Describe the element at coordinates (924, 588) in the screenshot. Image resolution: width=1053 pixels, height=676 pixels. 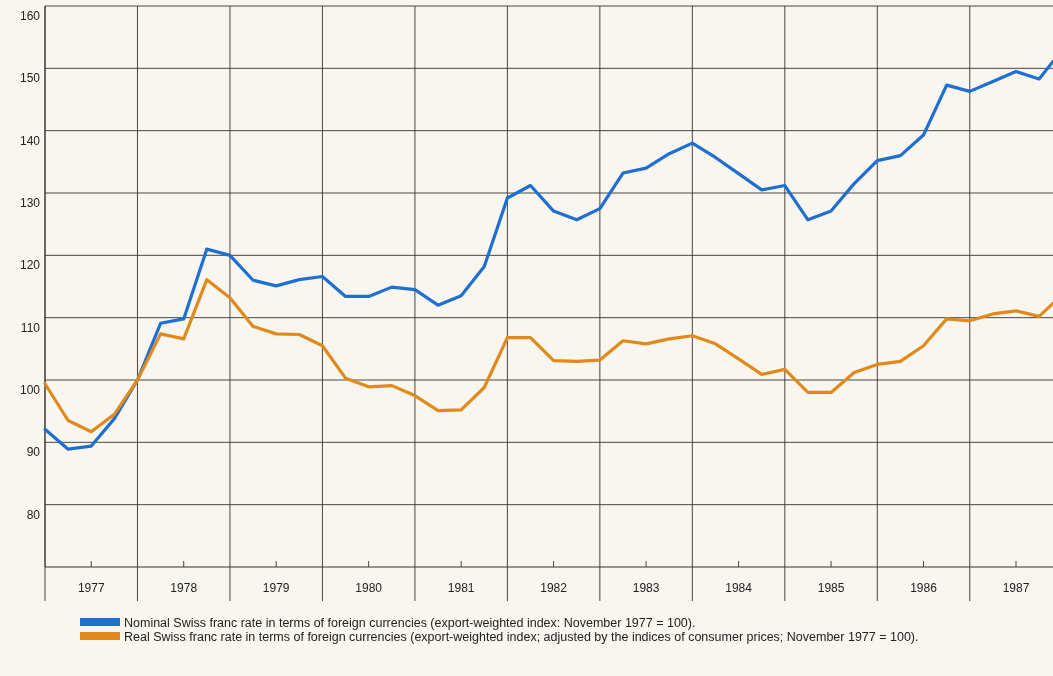
I see `x-tick-label: 1986` at that location.